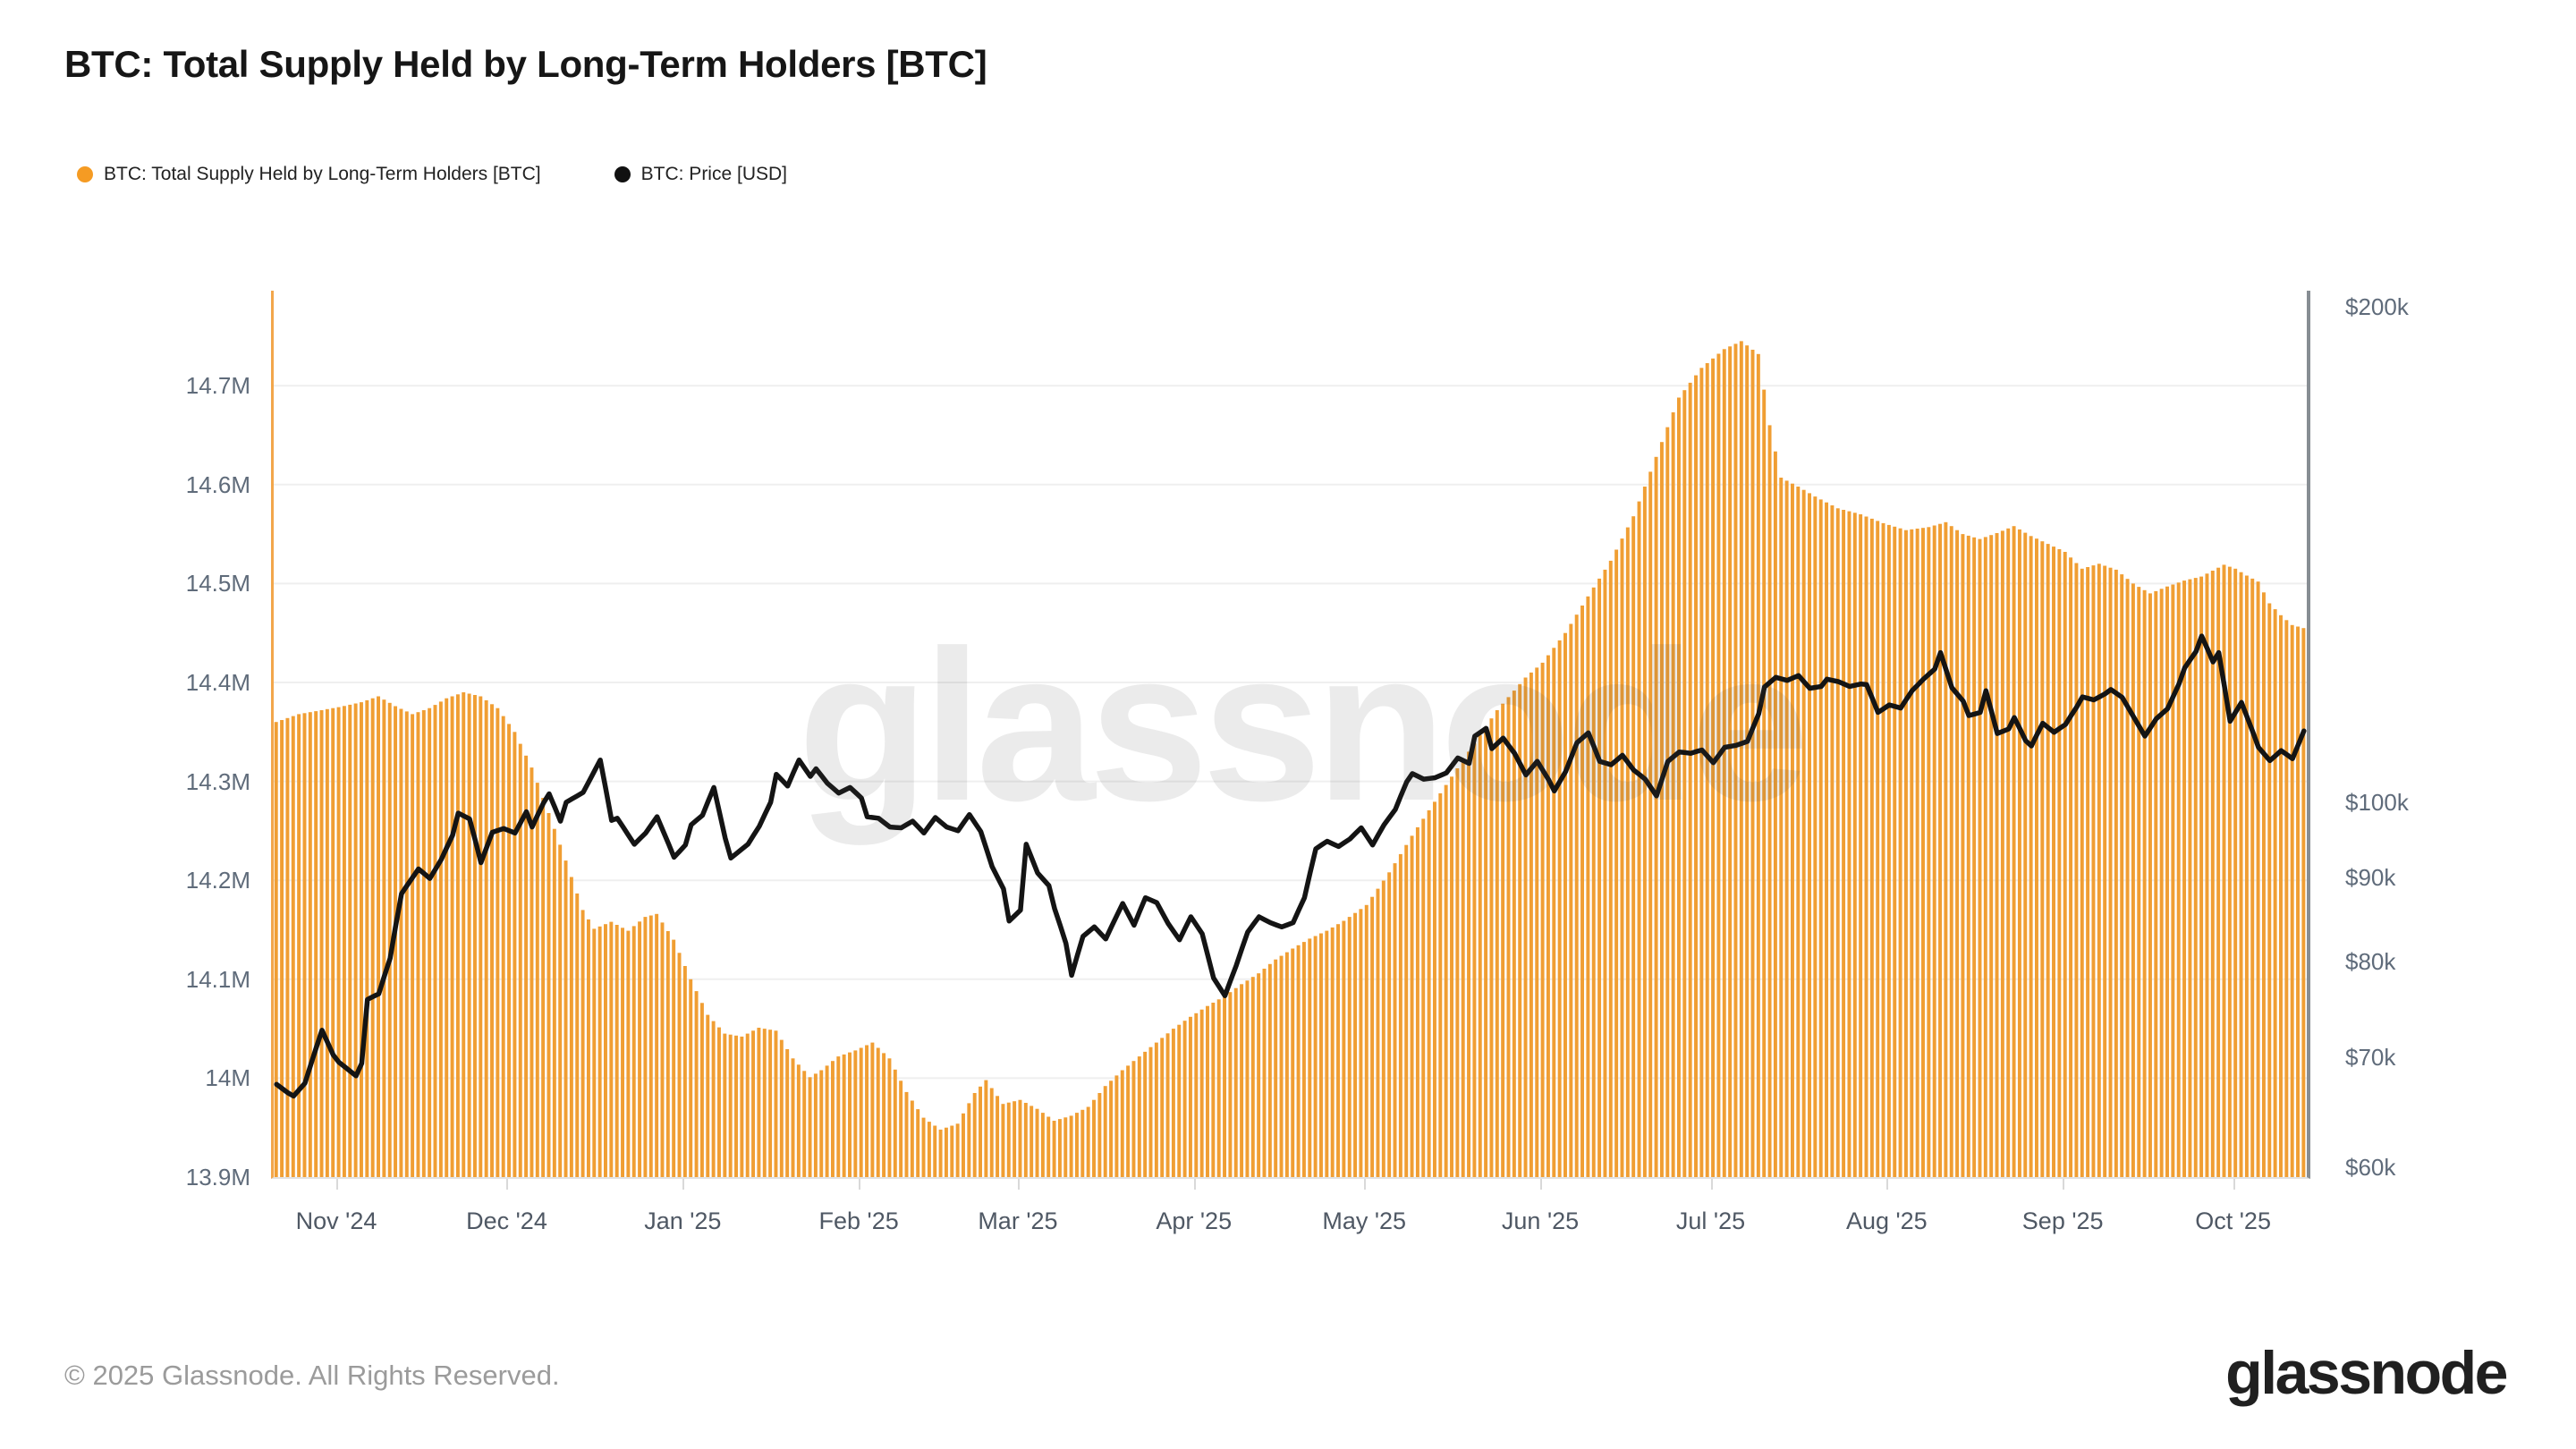 This screenshot has height=1449, width=2576. Describe the element at coordinates (1710, 1221) in the screenshot. I see `x-axis-month-label: Jul '25` at that location.